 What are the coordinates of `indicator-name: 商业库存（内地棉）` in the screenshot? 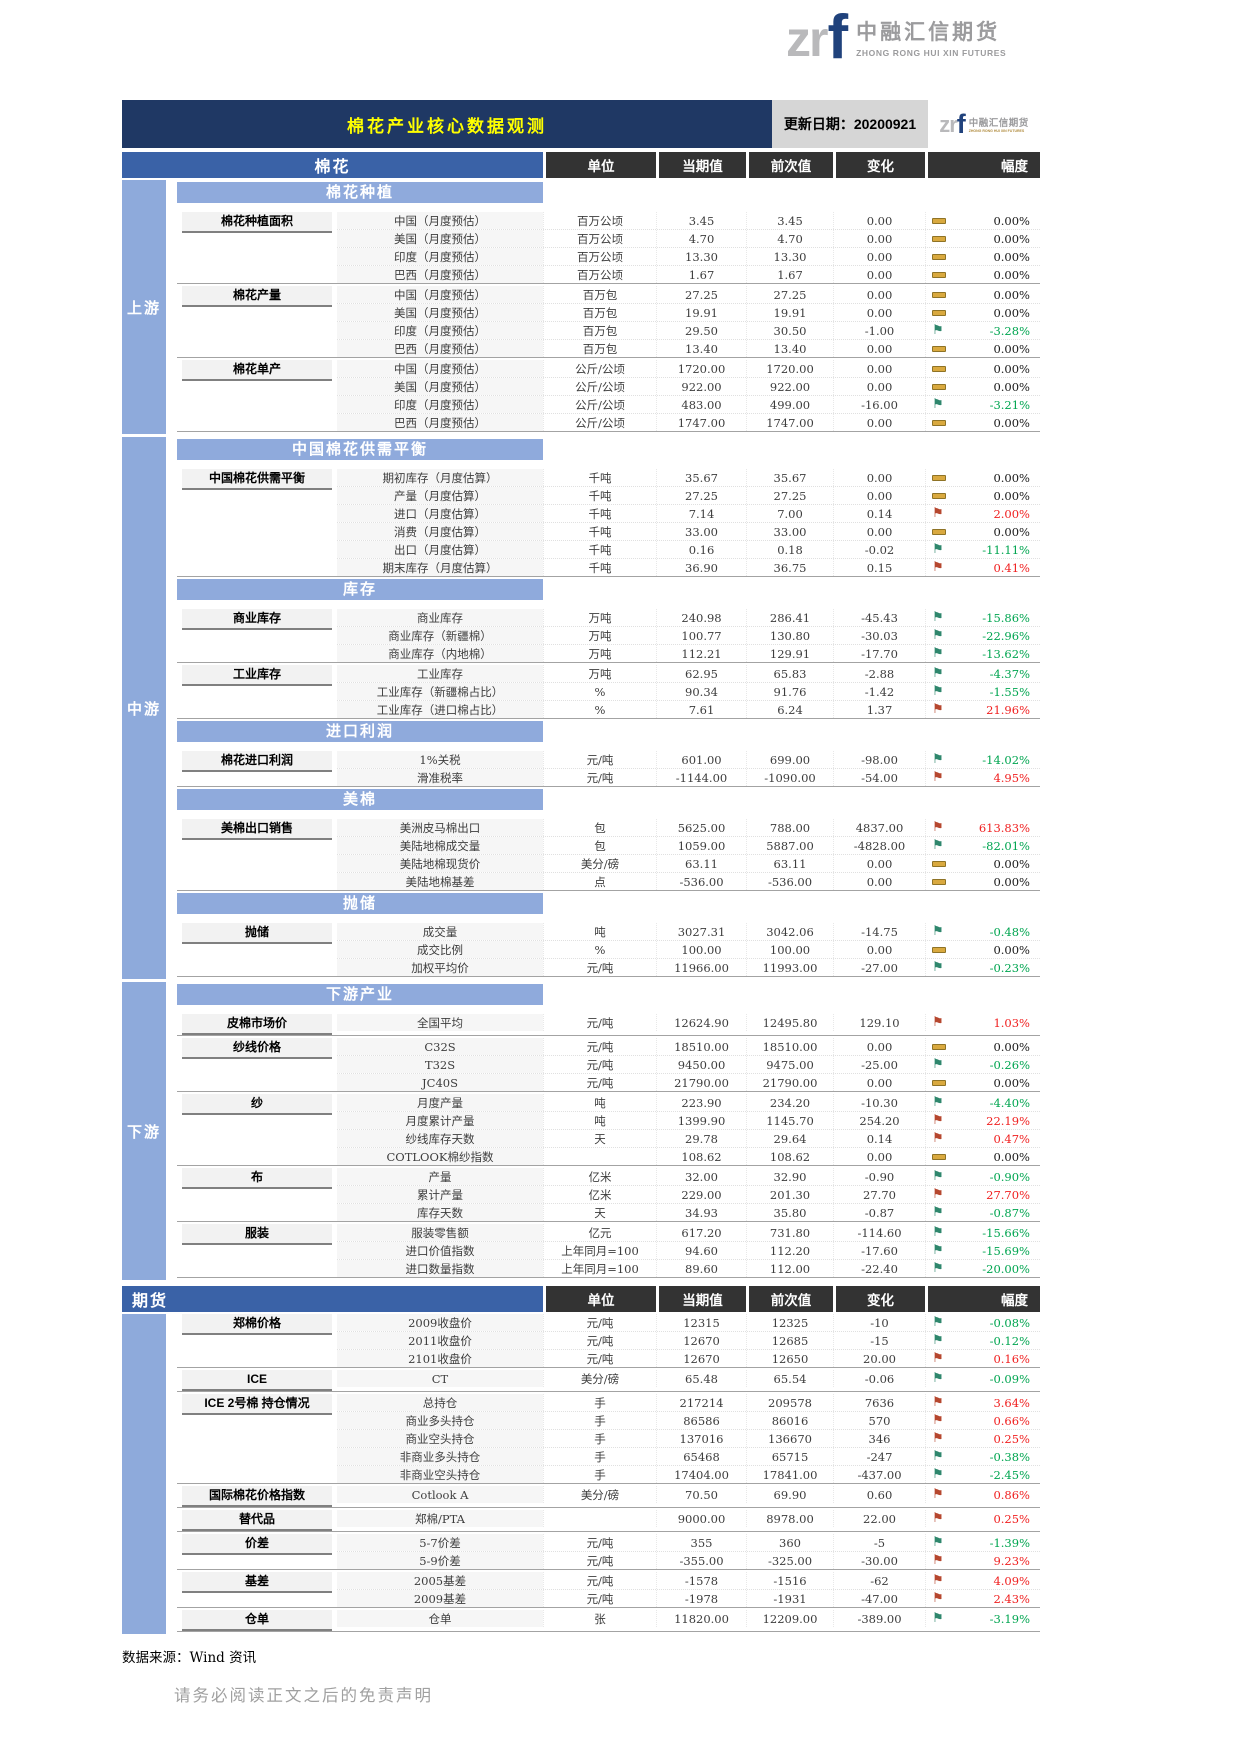 It's located at (440, 653).